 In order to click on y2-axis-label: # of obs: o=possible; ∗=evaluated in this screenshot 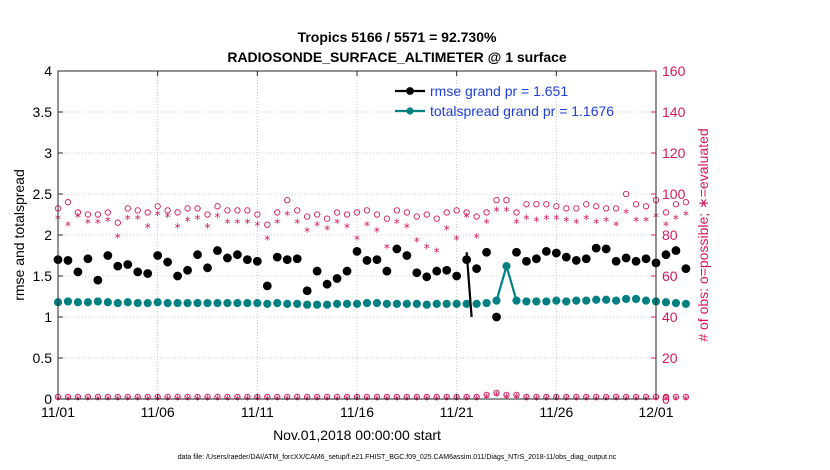, I will do `click(703, 234)`.